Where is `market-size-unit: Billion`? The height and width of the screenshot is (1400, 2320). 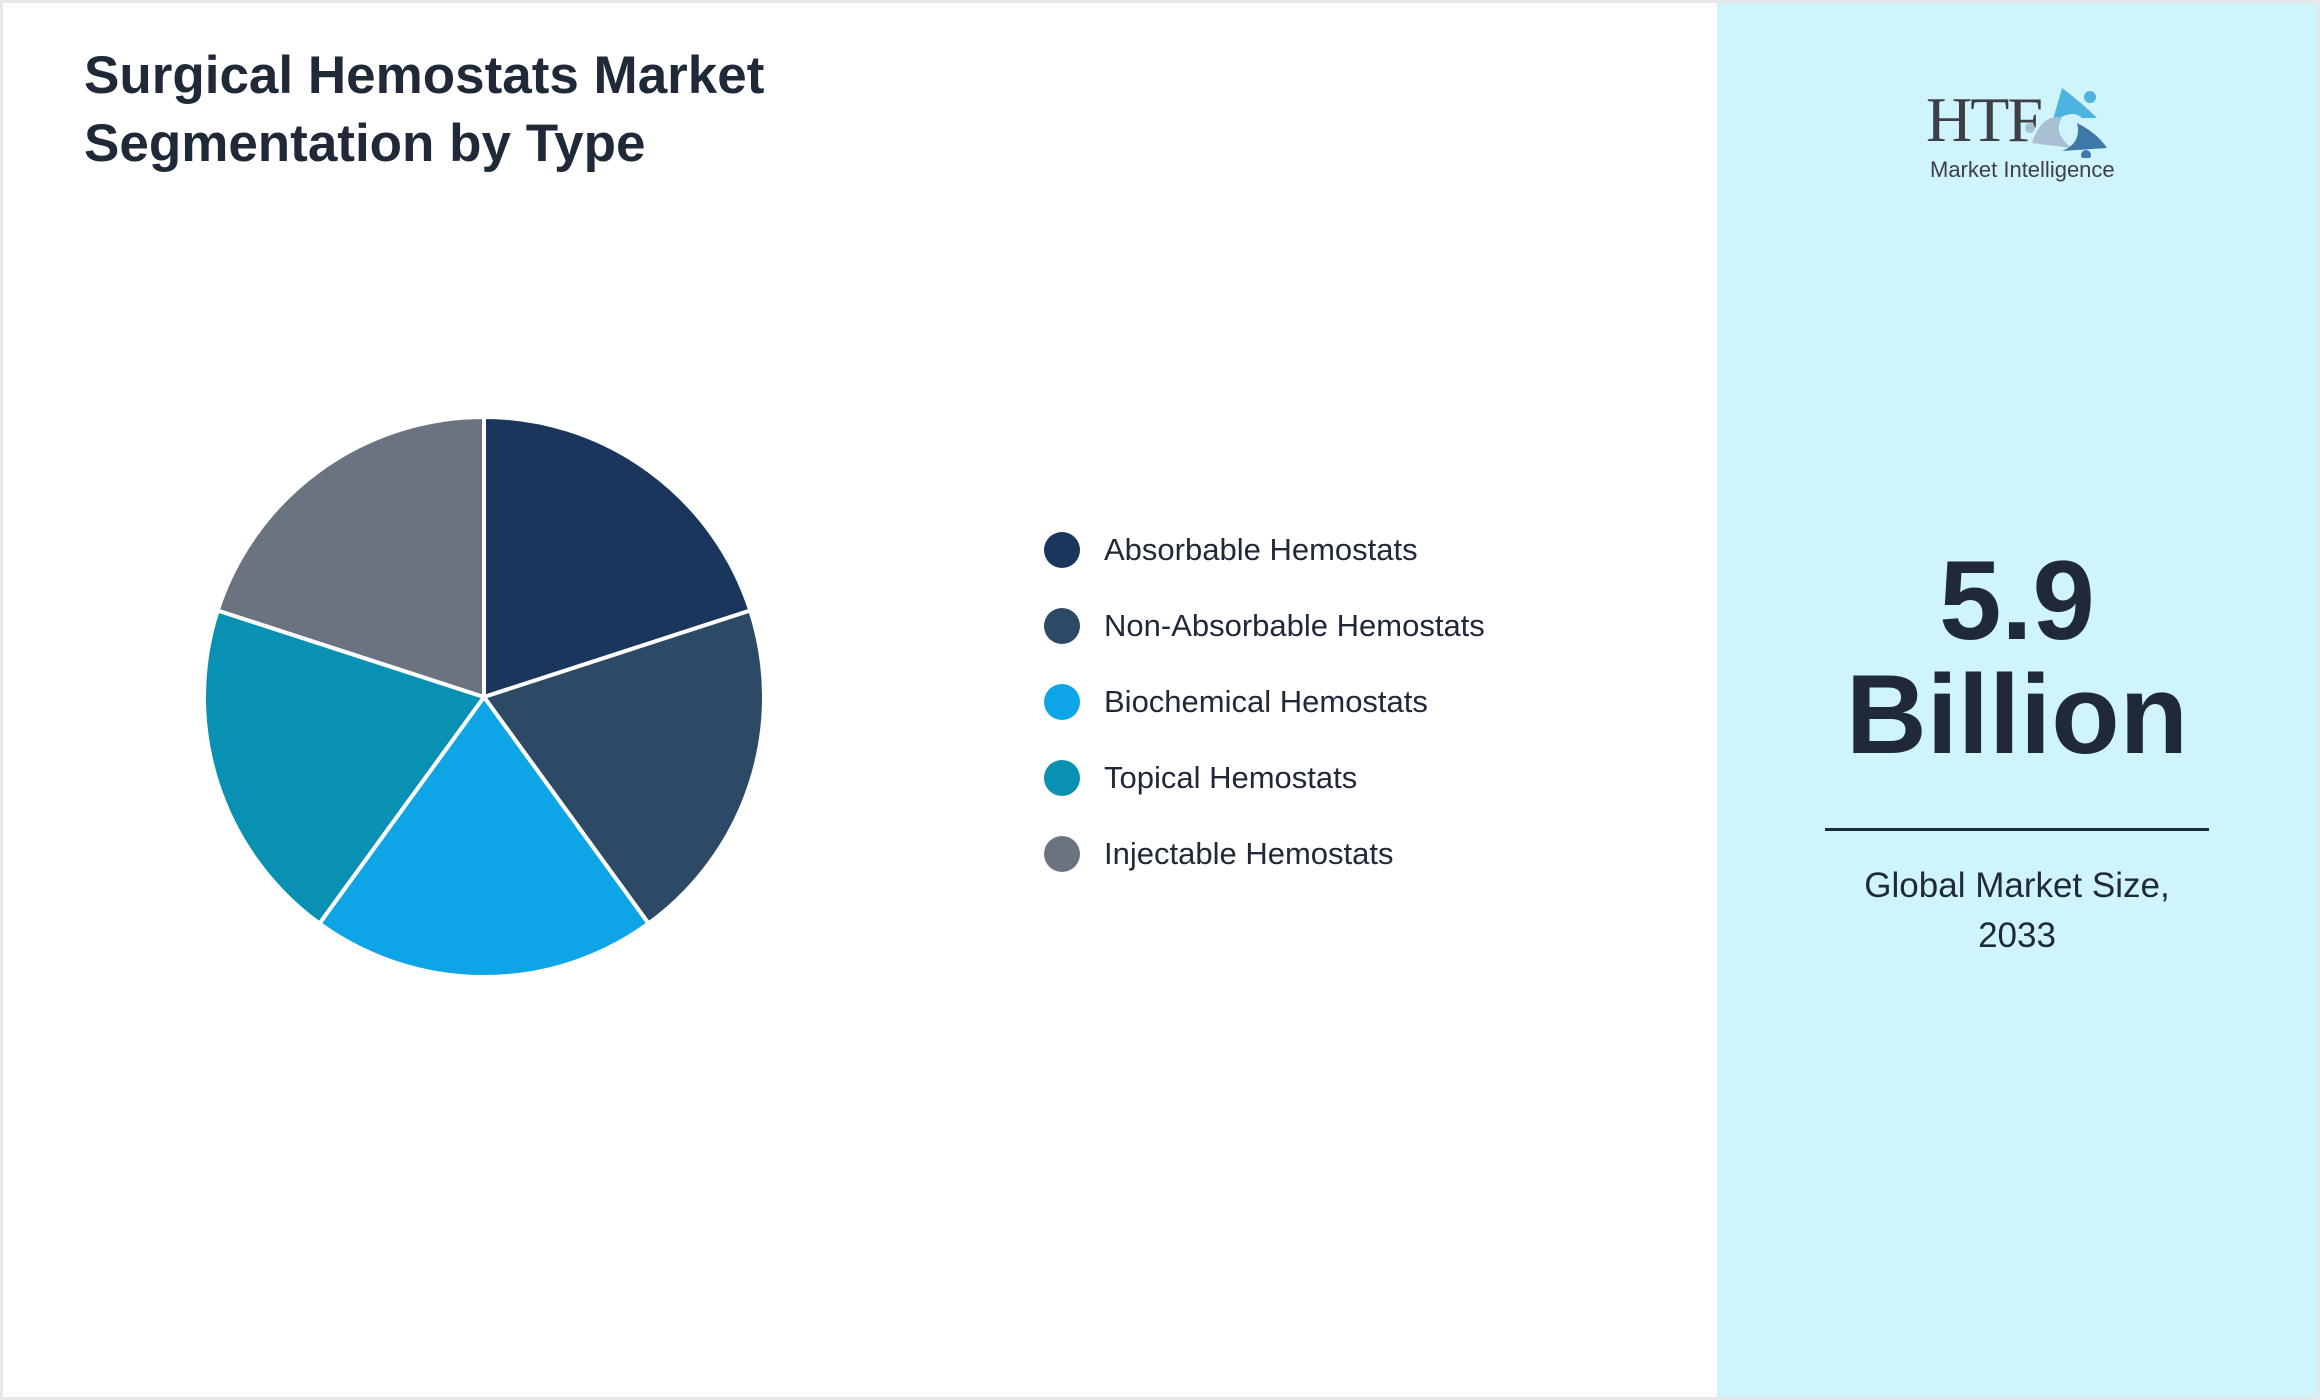 market-size-unit: Billion is located at coordinates (2017, 714).